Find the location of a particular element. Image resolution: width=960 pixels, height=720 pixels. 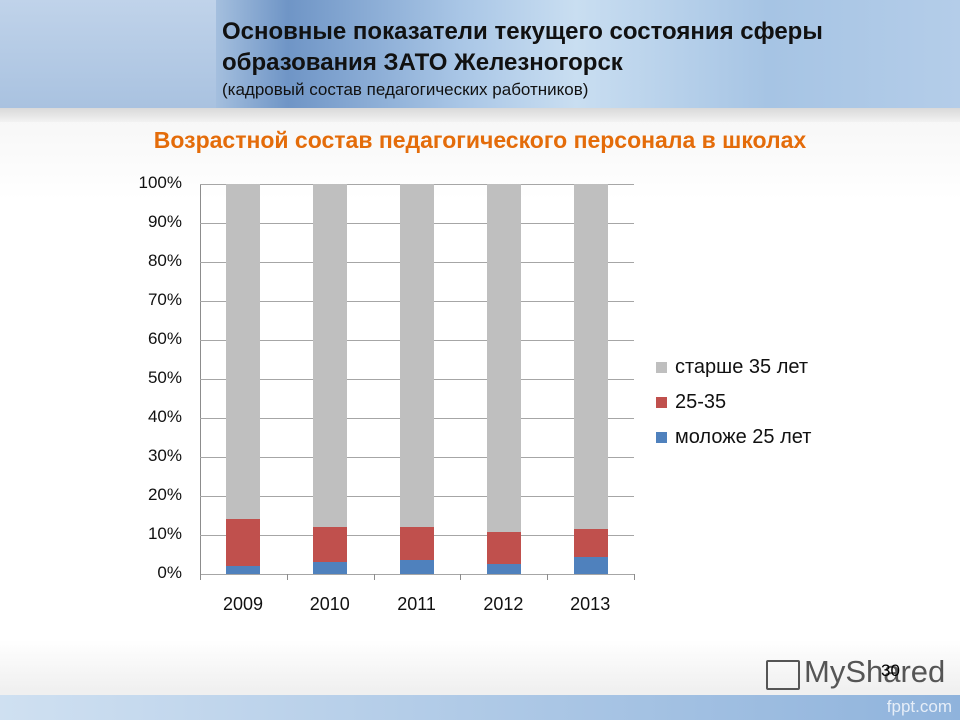

legend-item: моложе 25 лет is located at coordinates (733, 437).